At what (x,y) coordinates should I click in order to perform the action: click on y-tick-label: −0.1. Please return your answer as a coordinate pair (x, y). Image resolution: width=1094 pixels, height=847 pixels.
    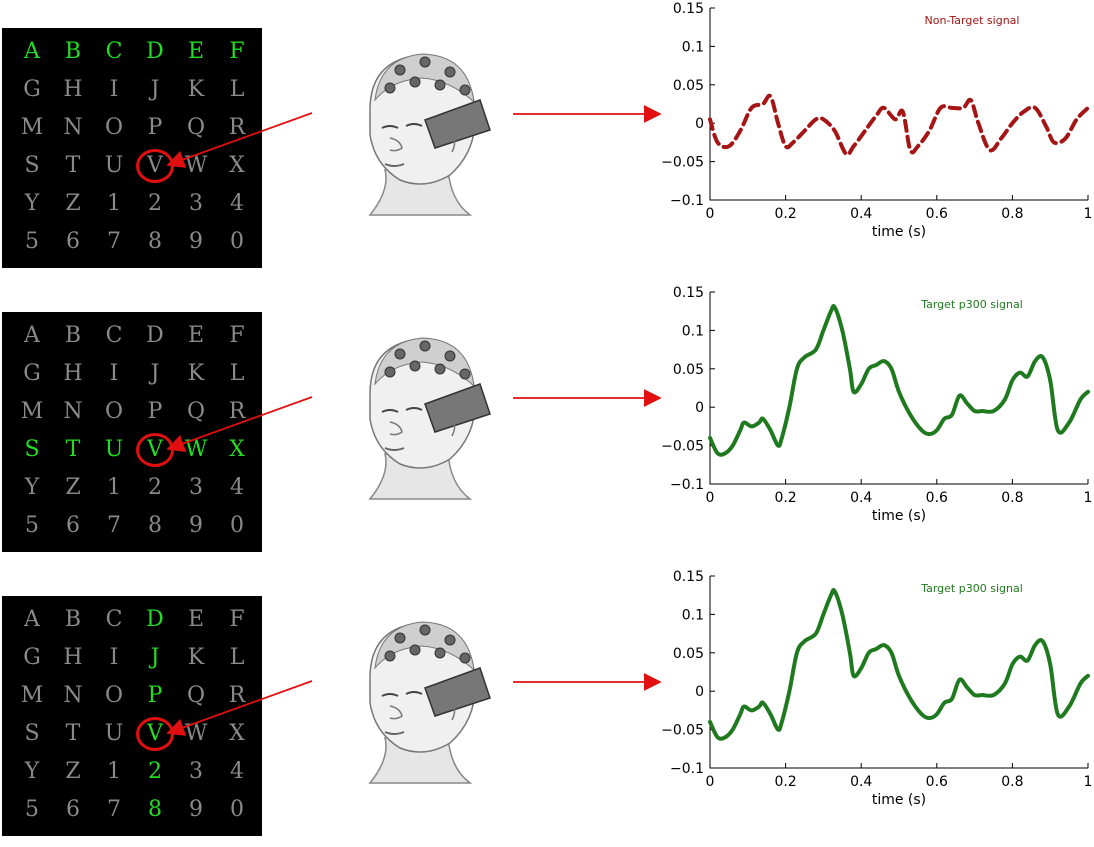
    Looking at the image, I should click on (687, 485).